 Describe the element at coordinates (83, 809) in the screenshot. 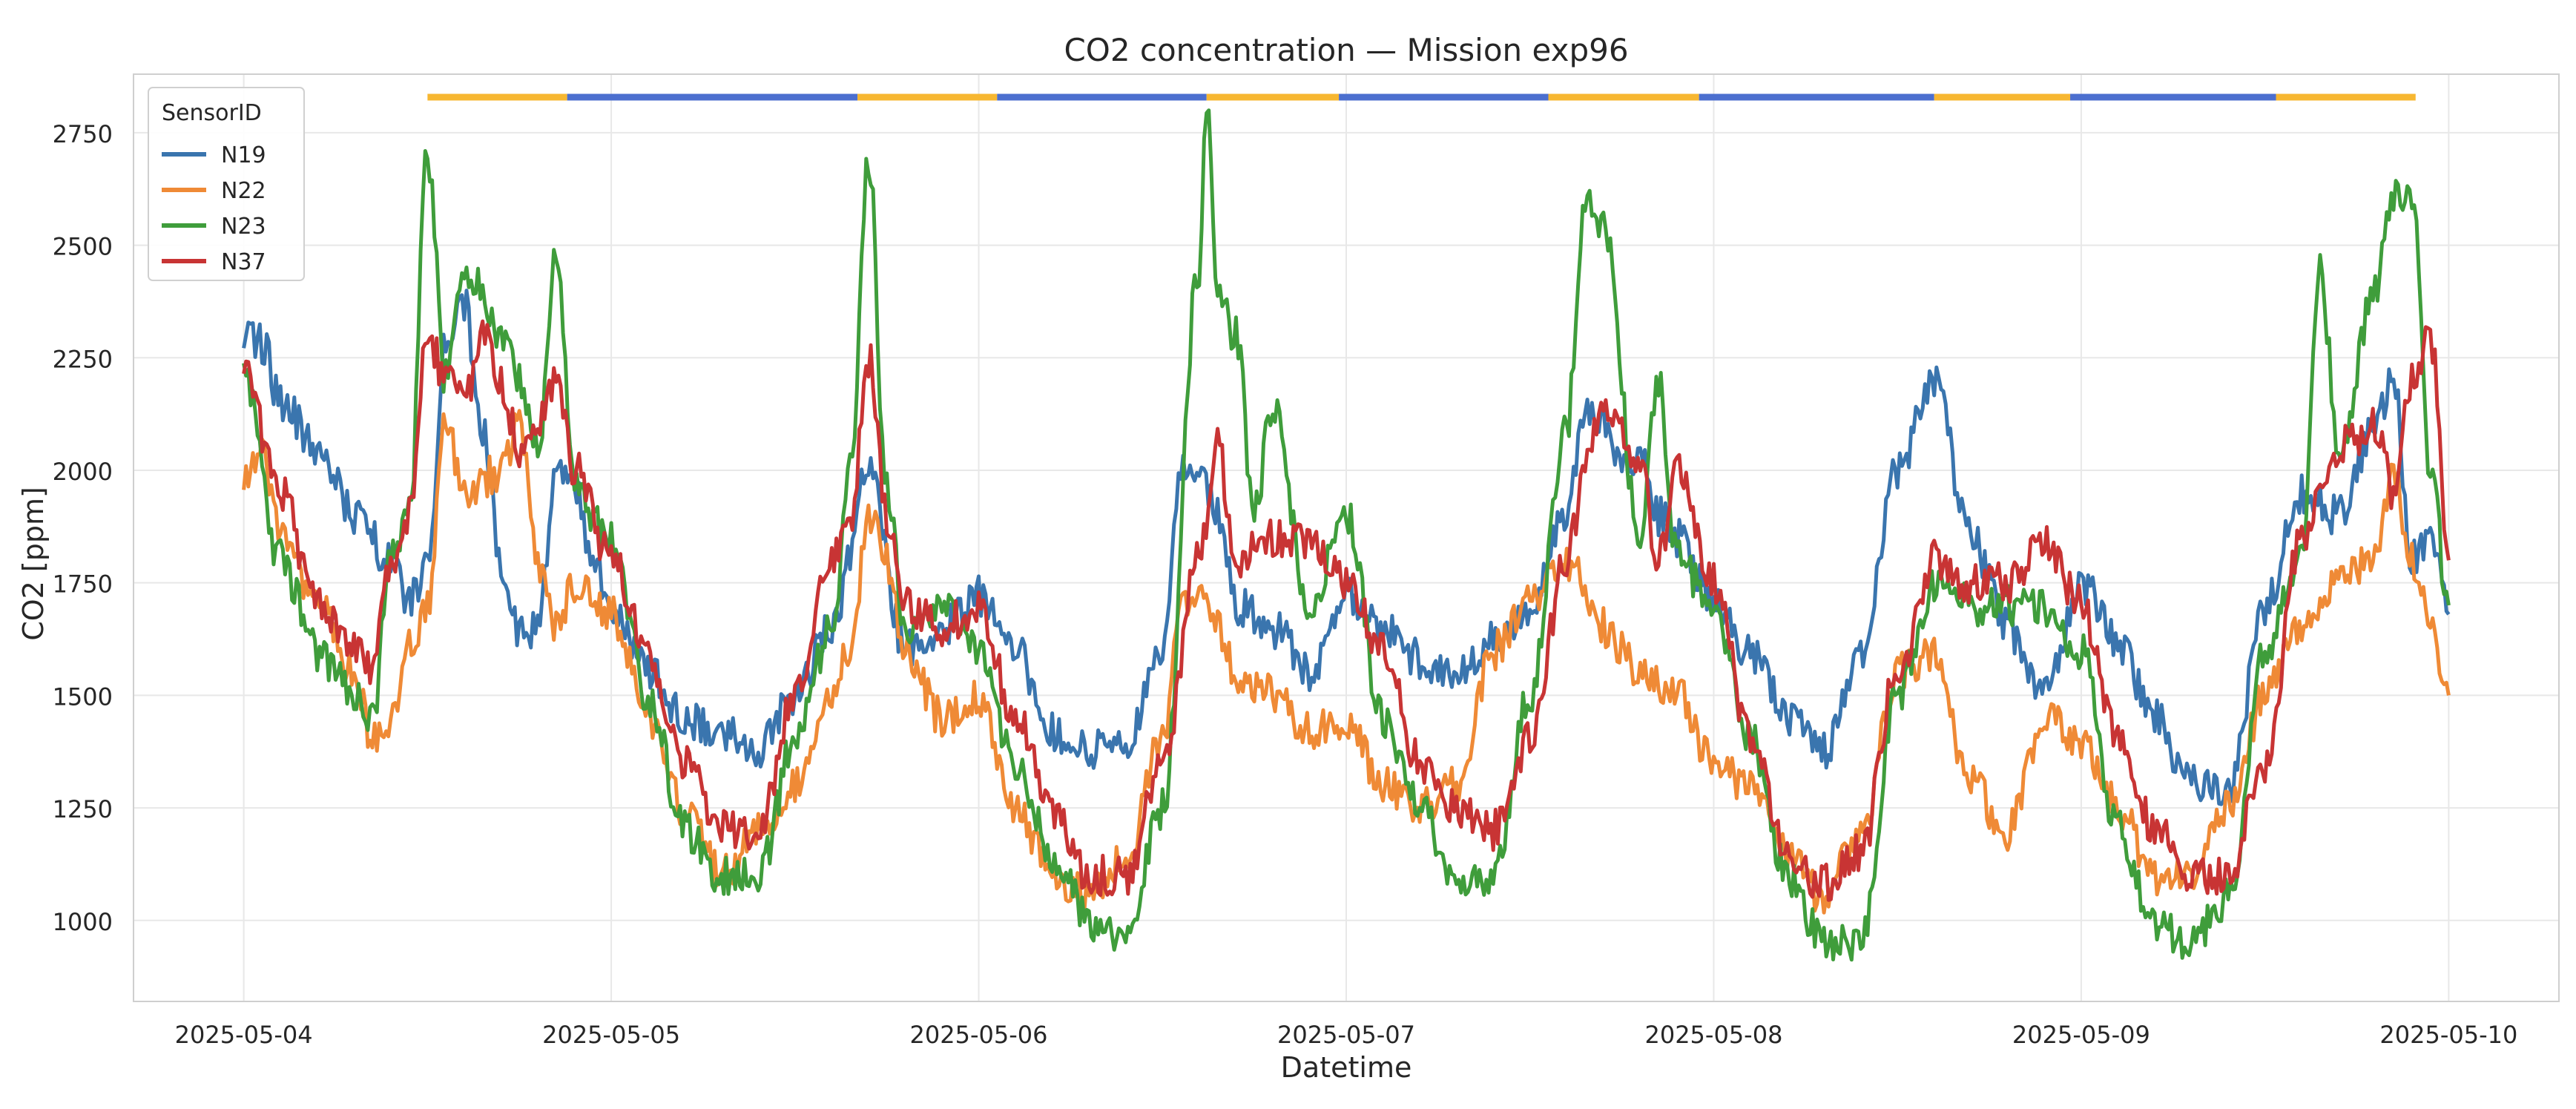

I see `y-tick-label: 1250` at that location.